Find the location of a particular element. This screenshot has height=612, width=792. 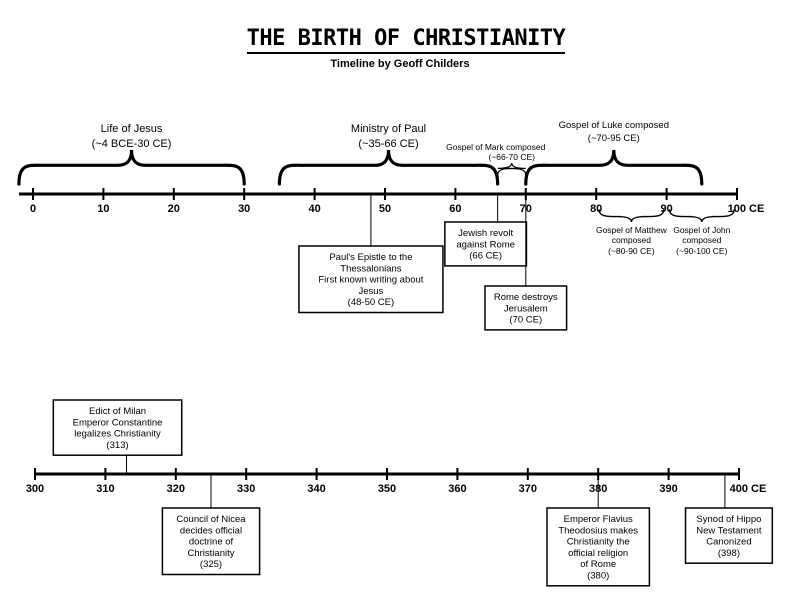

event-box-line: (325) is located at coordinates (211, 564).